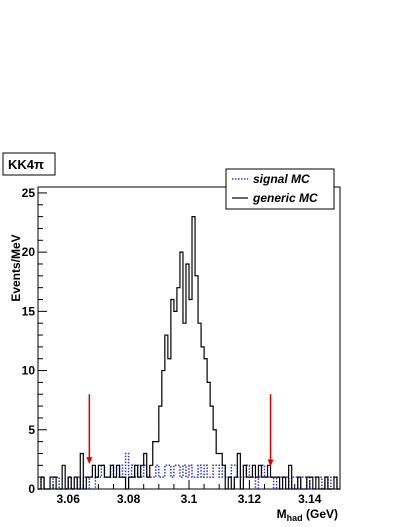 The image size is (407, 527). Describe the element at coordinates (282, 514) in the screenshot. I see `x-axis-title-main: M` at that location.